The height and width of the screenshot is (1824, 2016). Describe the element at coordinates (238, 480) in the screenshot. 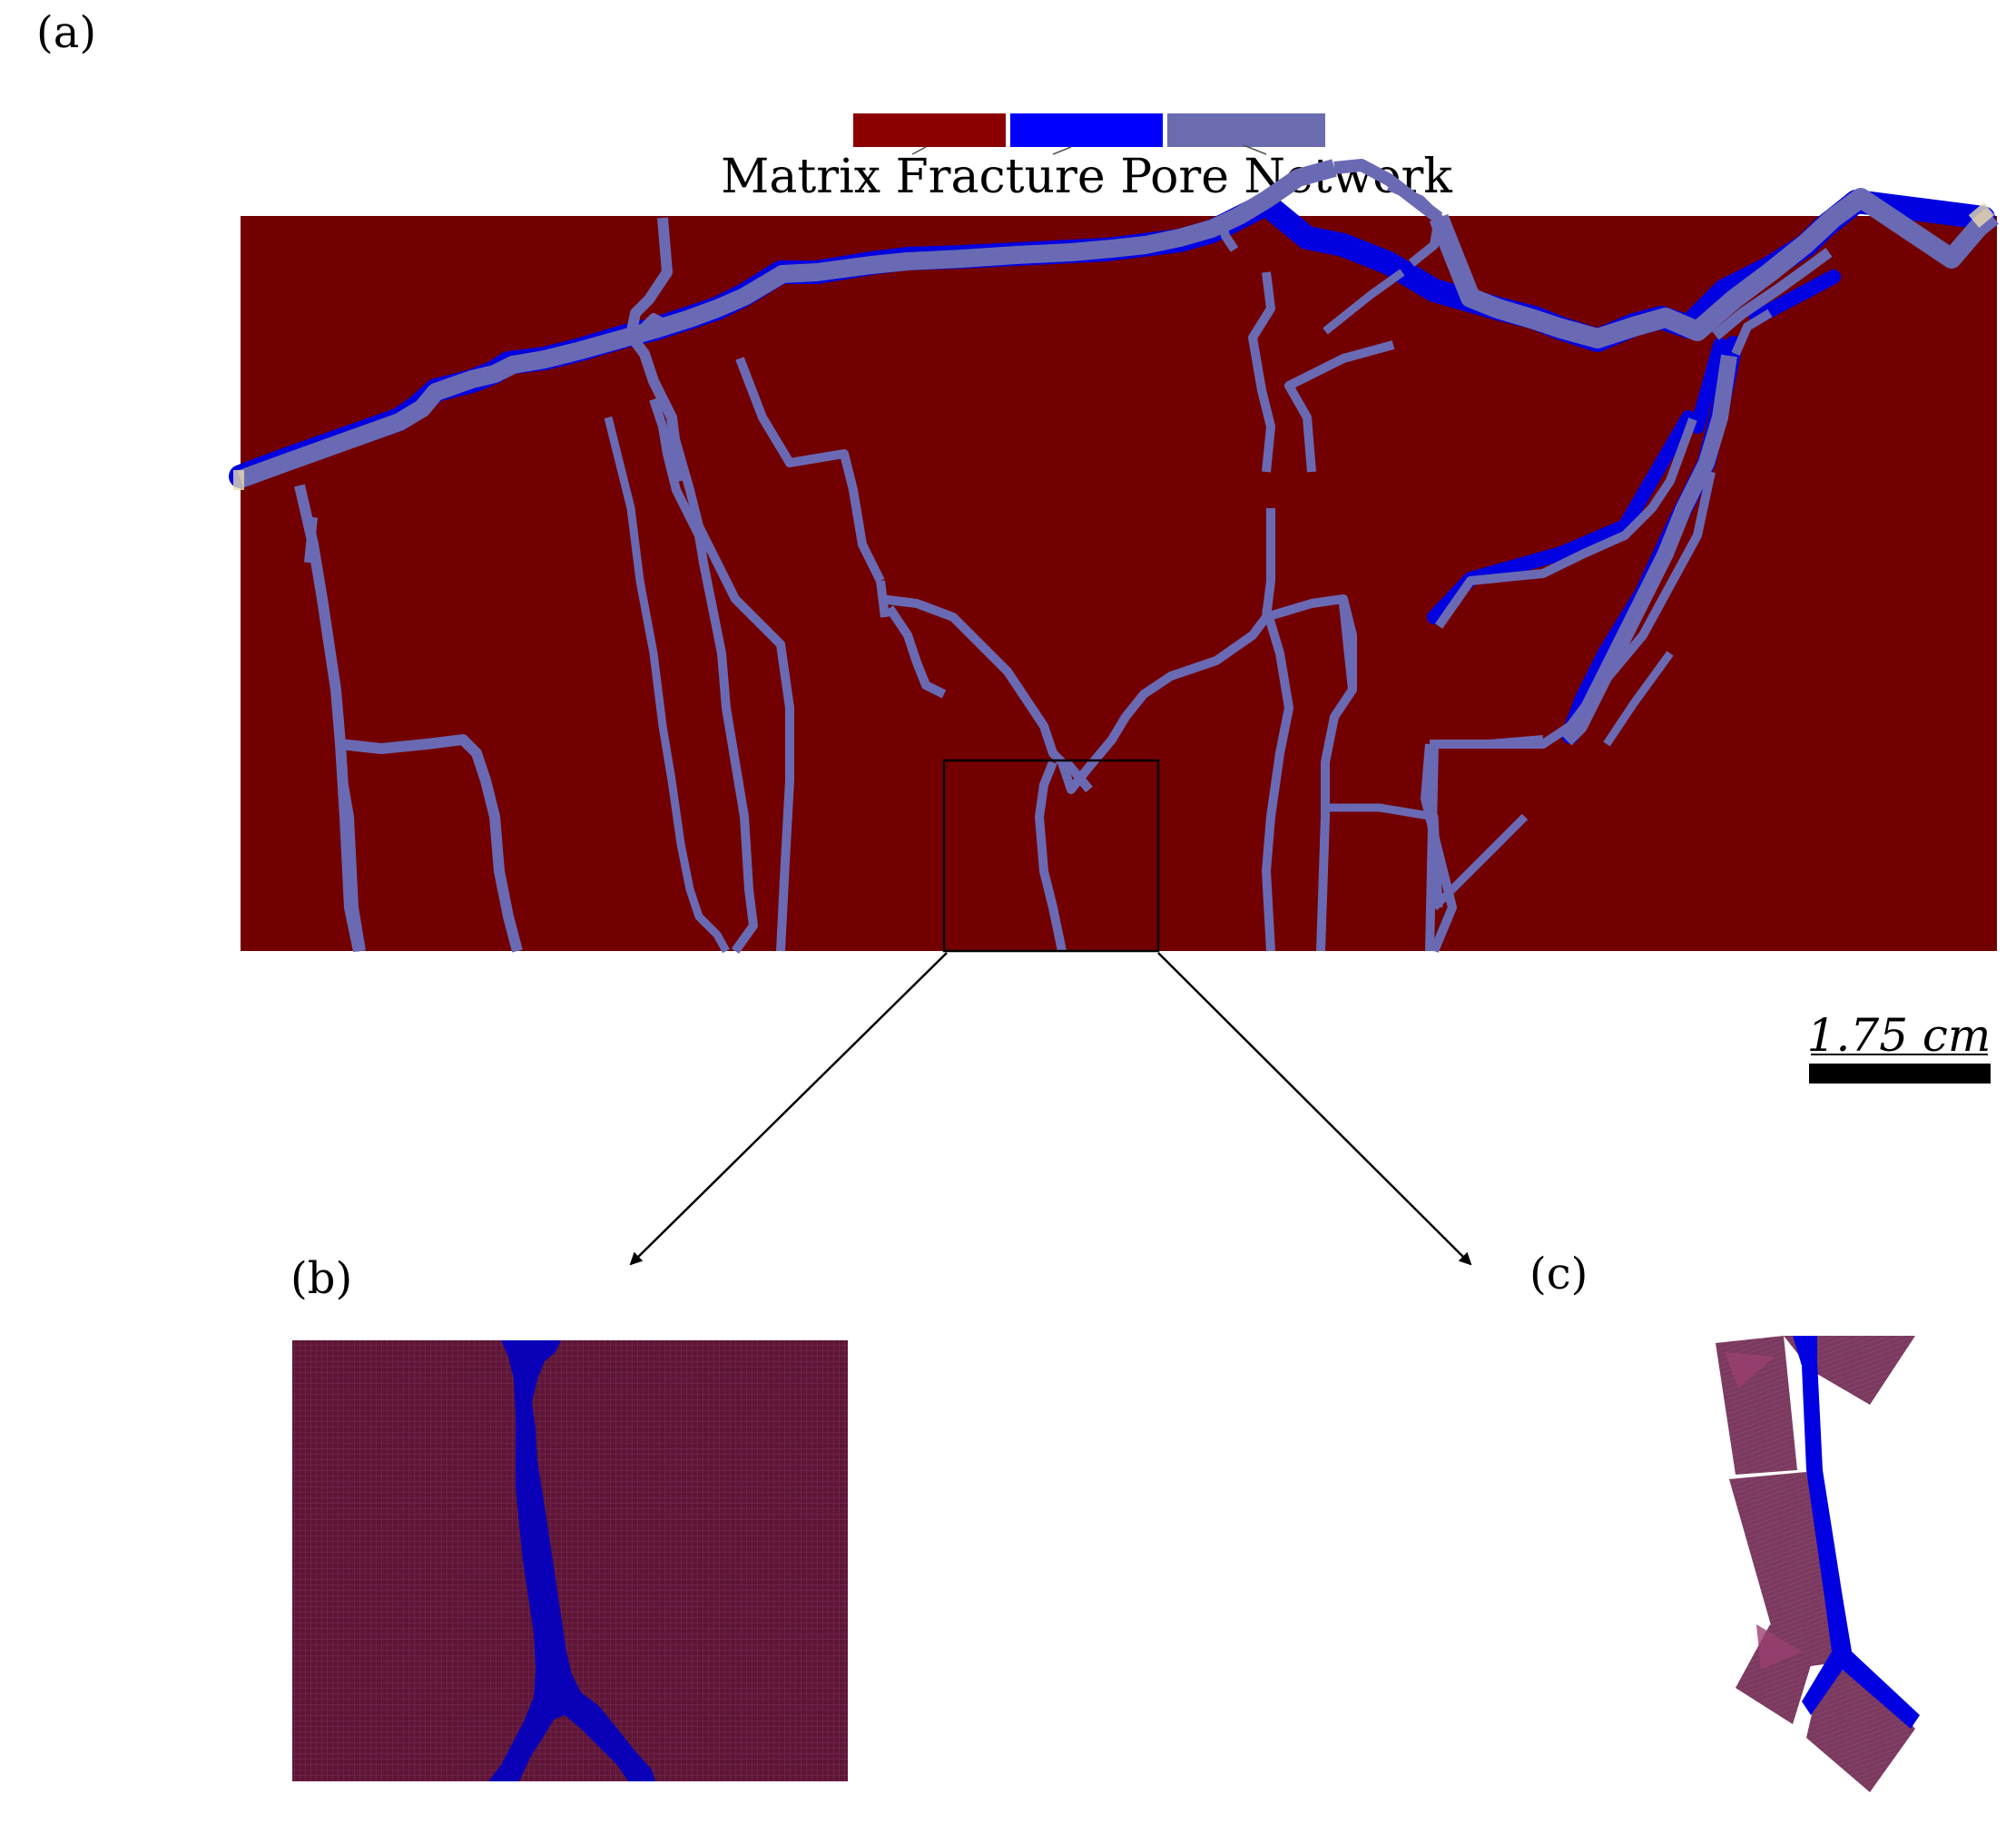

I see `inlet-marker` at that location.